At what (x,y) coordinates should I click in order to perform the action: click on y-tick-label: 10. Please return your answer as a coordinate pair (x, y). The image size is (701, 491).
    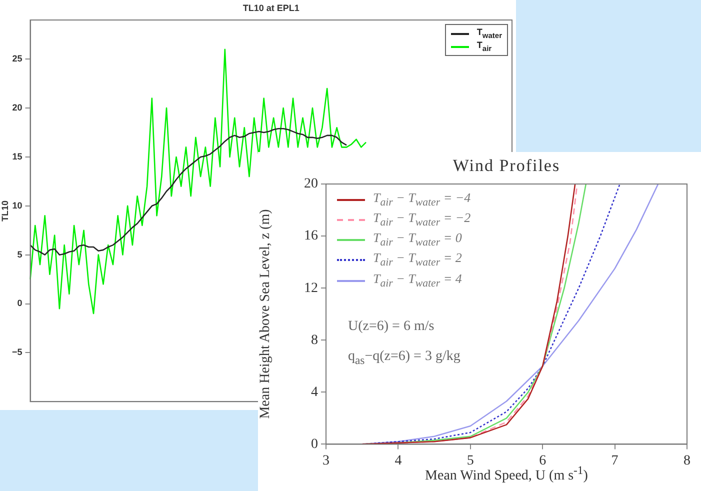
    Looking at the image, I should click on (17, 205).